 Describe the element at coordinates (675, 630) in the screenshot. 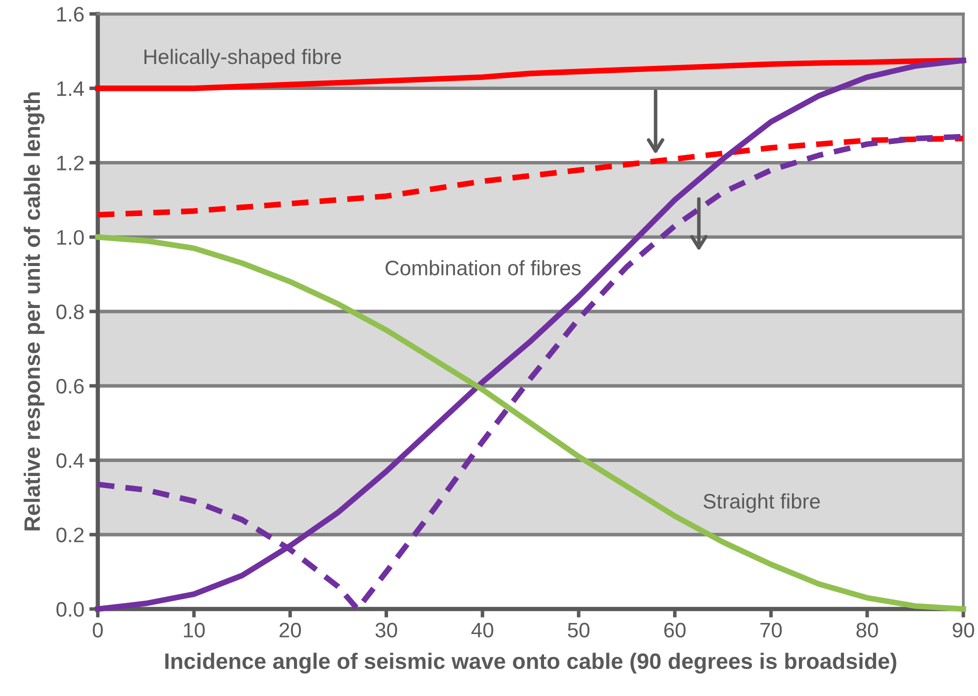

I see `x-tick-label: 60` at that location.